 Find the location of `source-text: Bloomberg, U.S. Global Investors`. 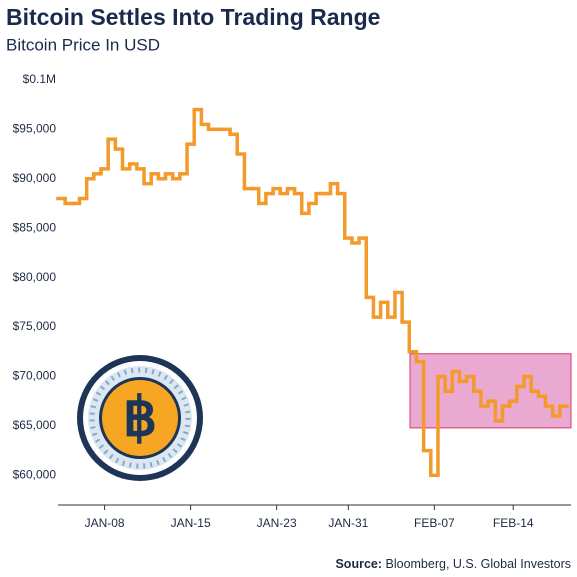

source-text: Bloomberg, U.S. Global Investors is located at coordinates (479, 564).